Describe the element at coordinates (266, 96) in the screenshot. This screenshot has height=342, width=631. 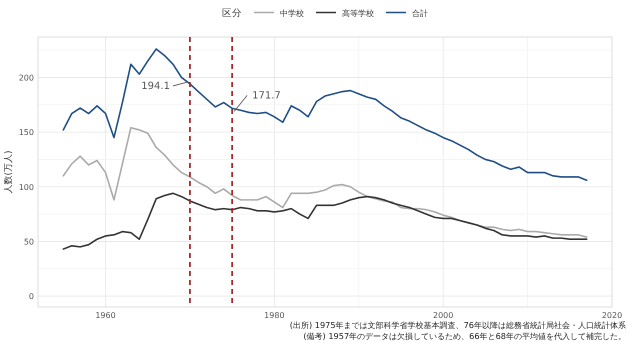
I see `annotation: 171.7` at that location.